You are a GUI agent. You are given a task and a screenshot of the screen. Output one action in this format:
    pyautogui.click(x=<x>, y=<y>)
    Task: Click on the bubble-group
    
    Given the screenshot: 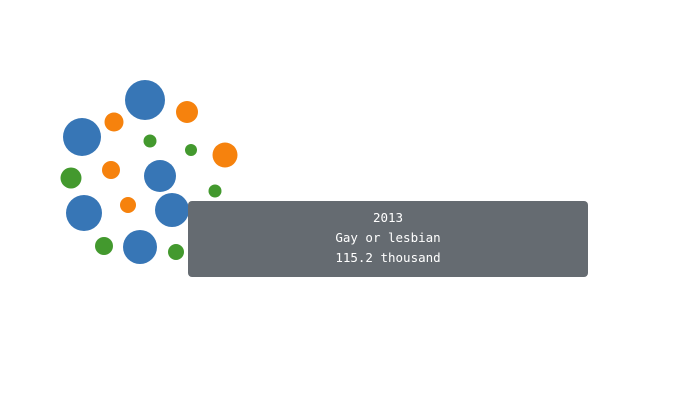 What is the action you would take?
    pyautogui.click(x=149, y=172)
    